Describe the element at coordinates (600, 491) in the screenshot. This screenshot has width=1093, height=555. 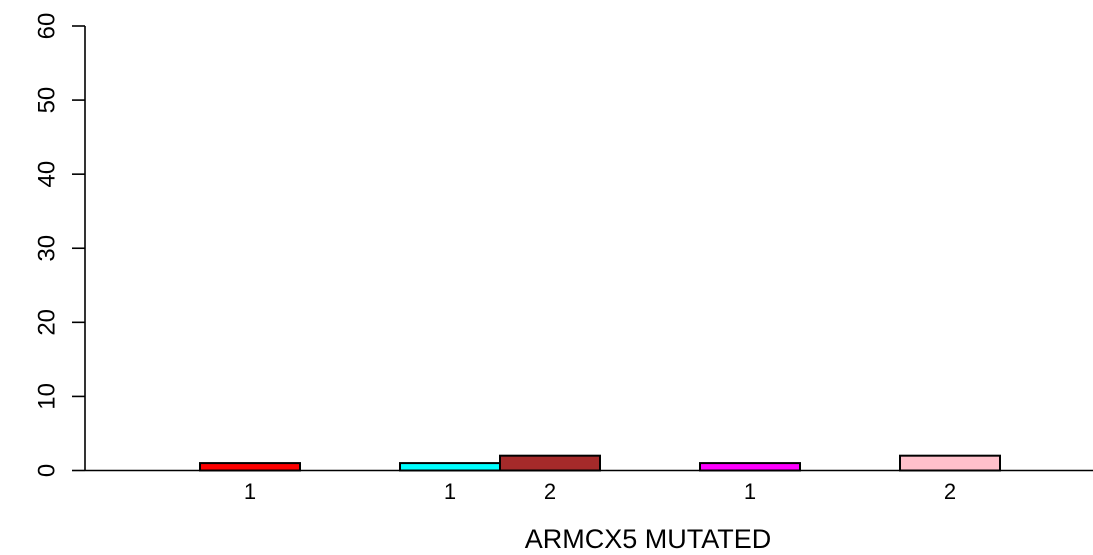
I see `bar-labels: 1 1 2 1 2` at that location.